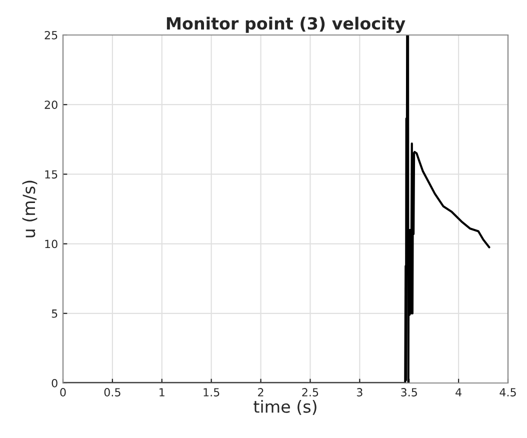 The width and height of the screenshot is (527, 438). I want to click on x-axis-title: time (s), so click(285, 407).